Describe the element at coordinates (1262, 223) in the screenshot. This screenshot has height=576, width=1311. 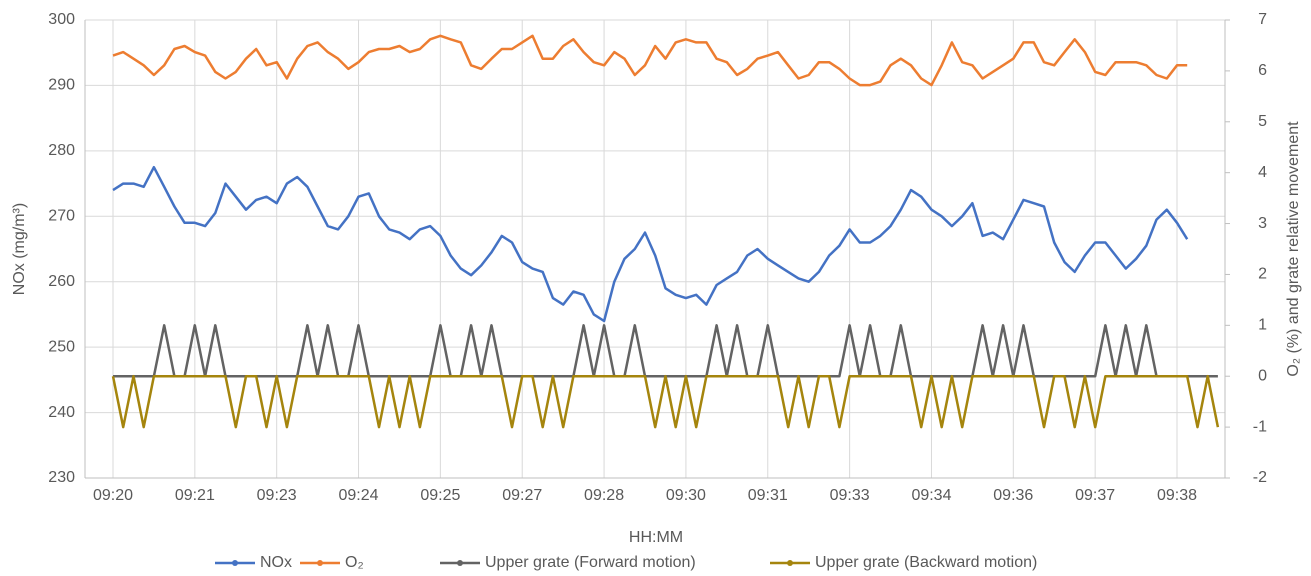
I see `y2-tick-label: 3` at that location.